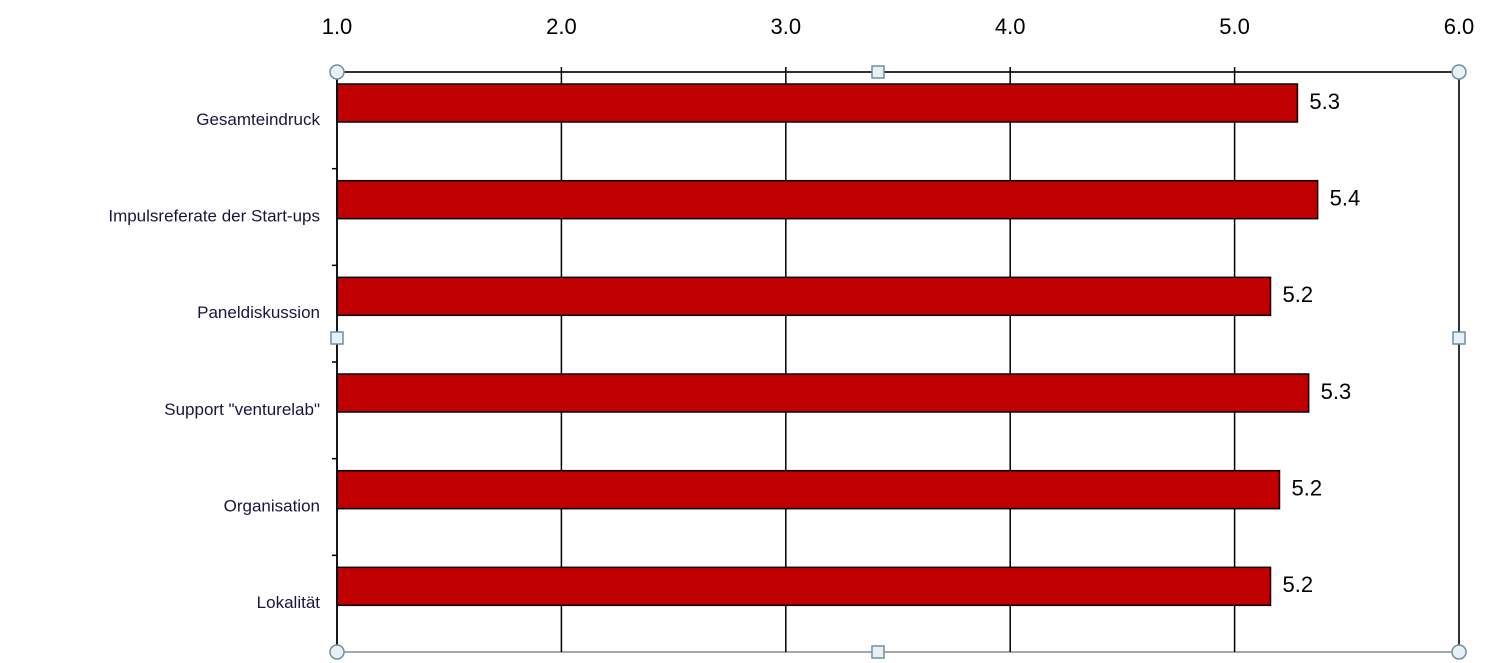  I want to click on x-tick-label: 5.0, so click(1234, 26).